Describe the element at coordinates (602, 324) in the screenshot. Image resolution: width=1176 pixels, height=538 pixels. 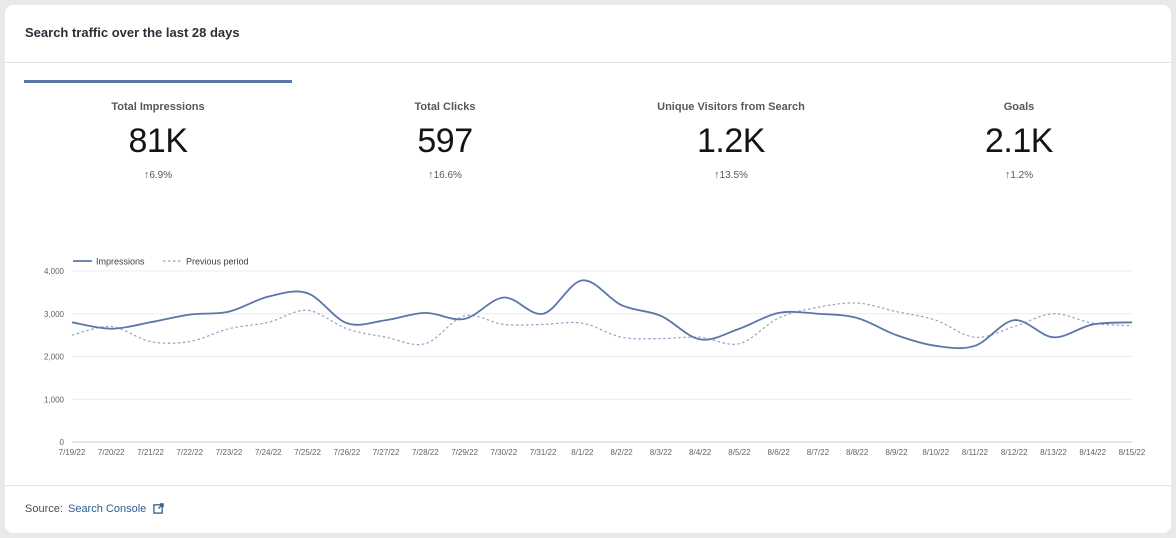
I see `series-line-previous-period` at that location.